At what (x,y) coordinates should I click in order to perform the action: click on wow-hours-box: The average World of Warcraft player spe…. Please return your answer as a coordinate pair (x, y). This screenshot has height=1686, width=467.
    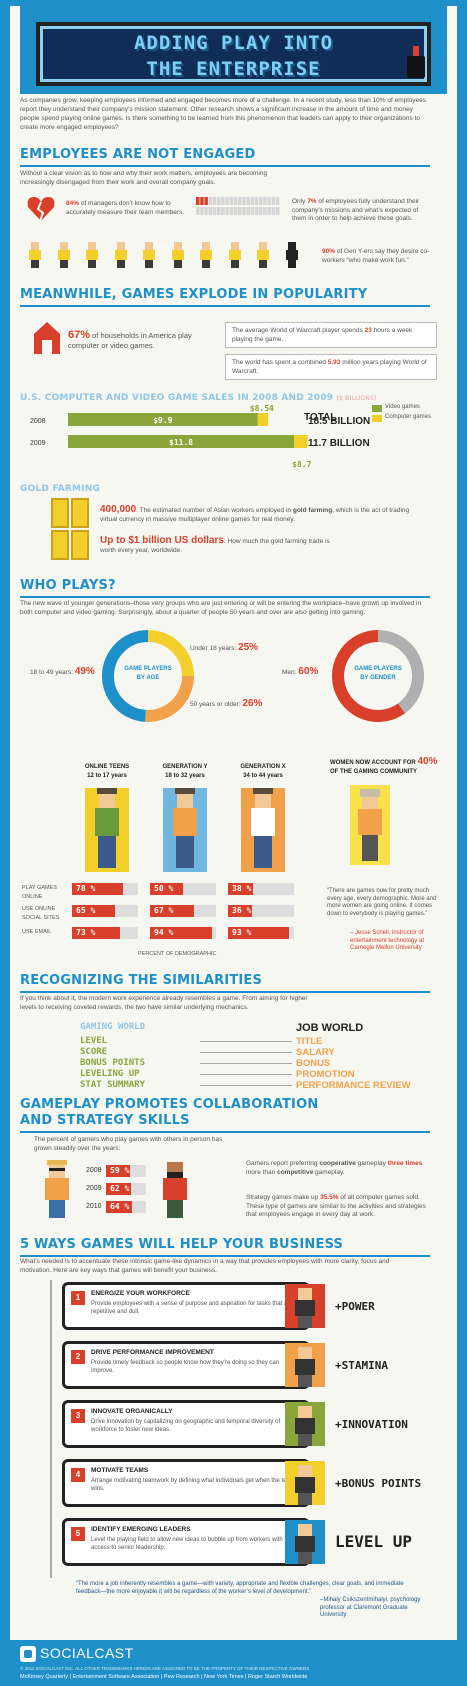
    Looking at the image, I should click on (331, 335).